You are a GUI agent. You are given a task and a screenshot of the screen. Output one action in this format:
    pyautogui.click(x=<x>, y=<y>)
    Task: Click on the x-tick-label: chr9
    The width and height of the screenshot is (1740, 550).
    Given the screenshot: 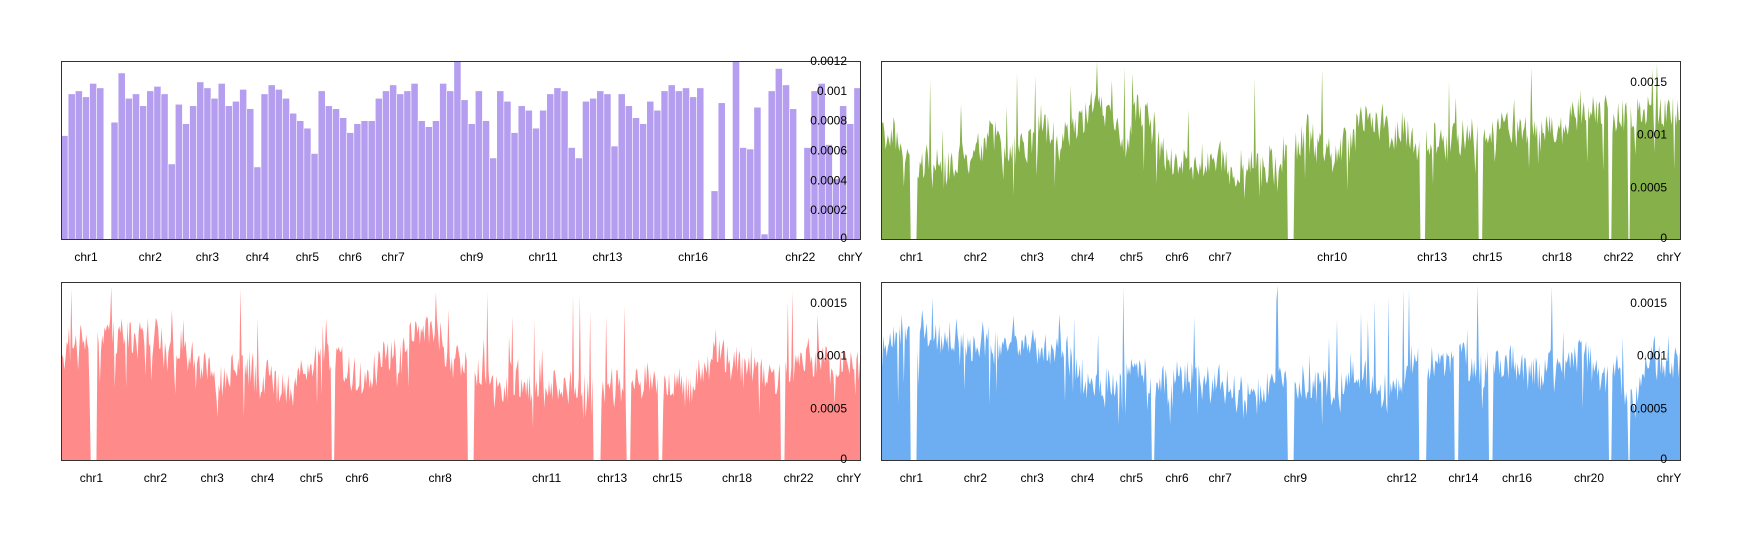 What is the action you would take?
    pyautogui.click(x=1296, y=478)
    